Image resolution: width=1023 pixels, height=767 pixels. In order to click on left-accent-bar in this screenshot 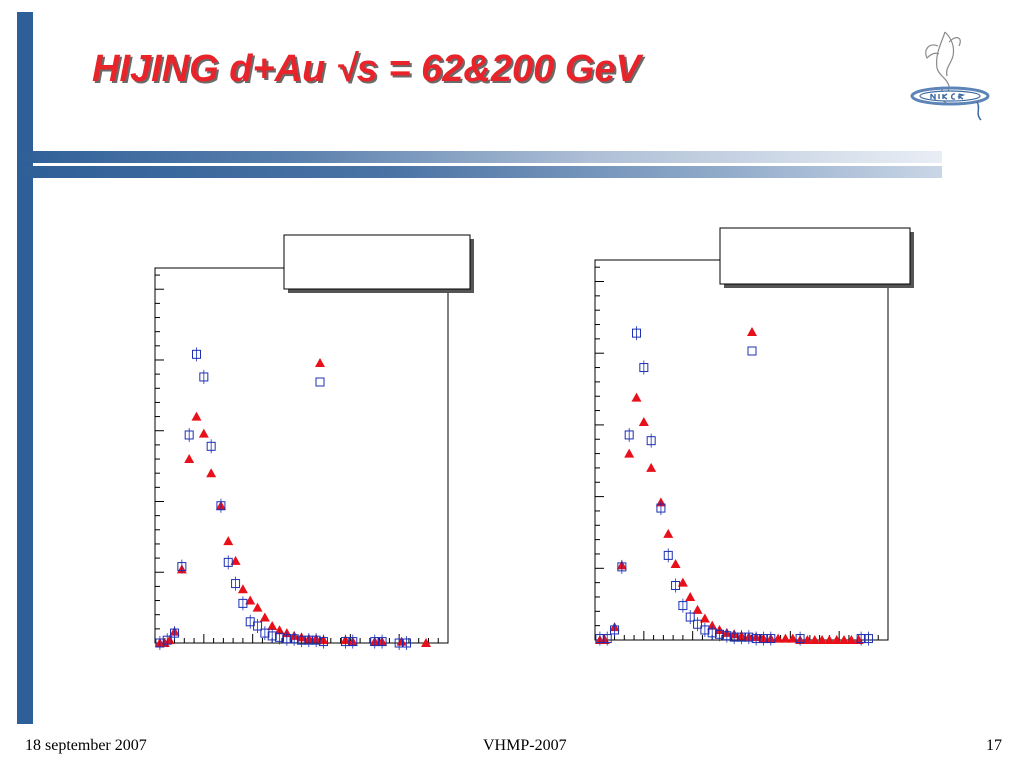, I will do `click(25, 368)`.